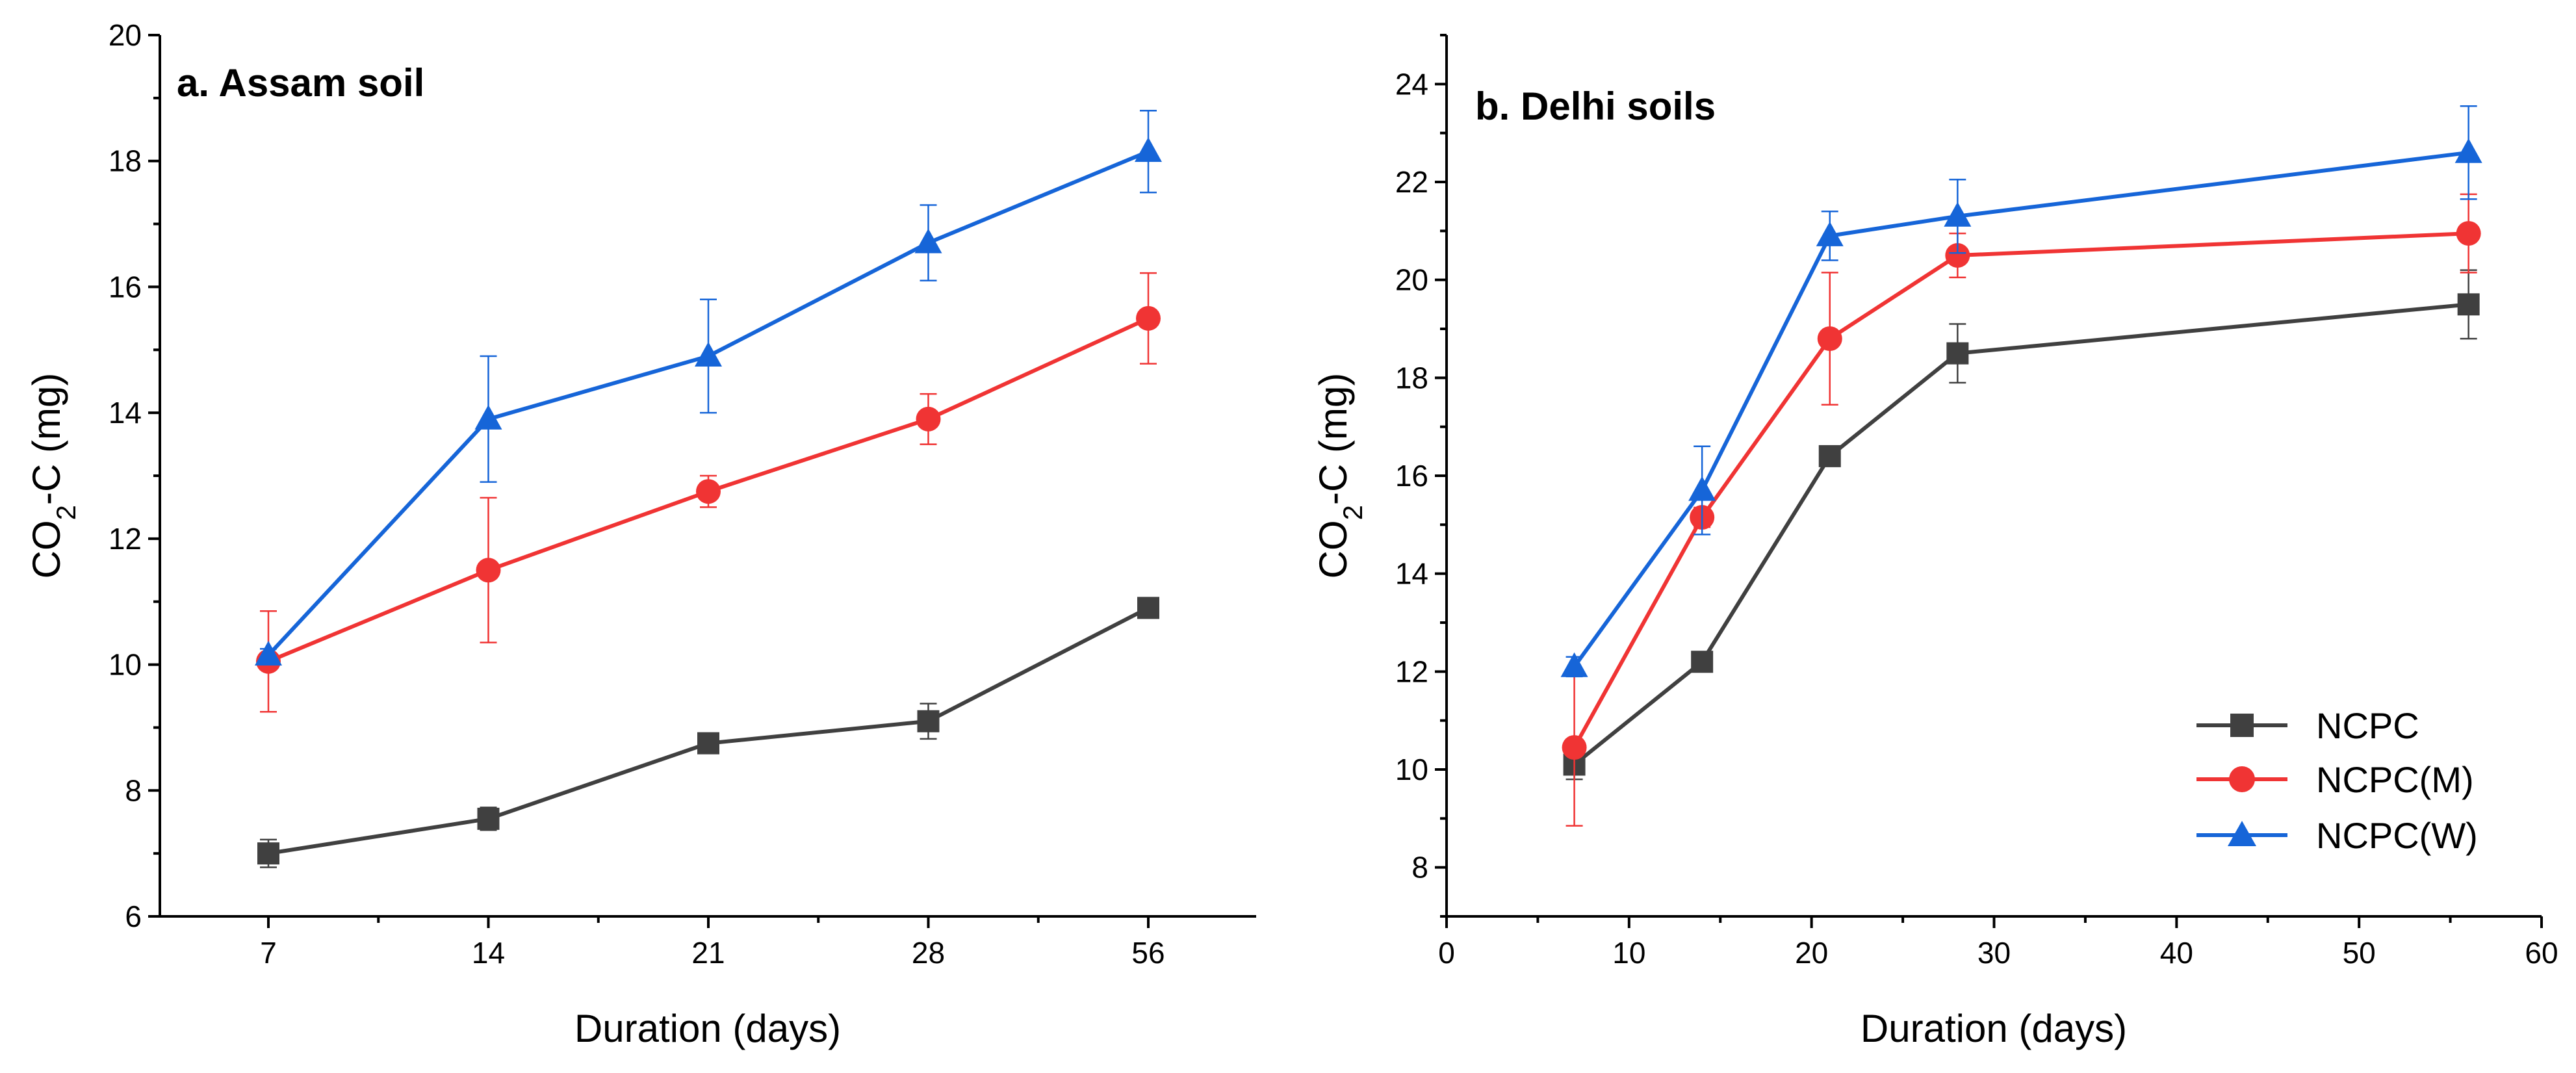  Describe the element at coordinates (269, 953) in the screenshot. I see `panel-a-xtick-label-7: 7` at that location.